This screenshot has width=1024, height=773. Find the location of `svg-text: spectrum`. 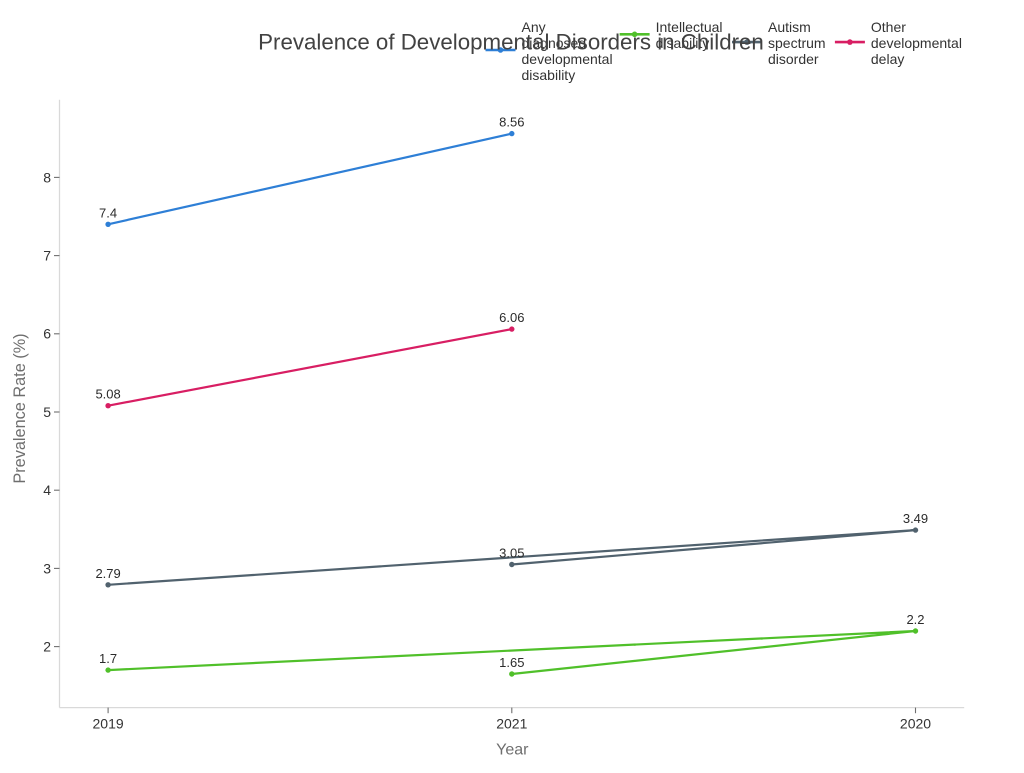

svg-text: spectrum is located at coordinates (797, 43).